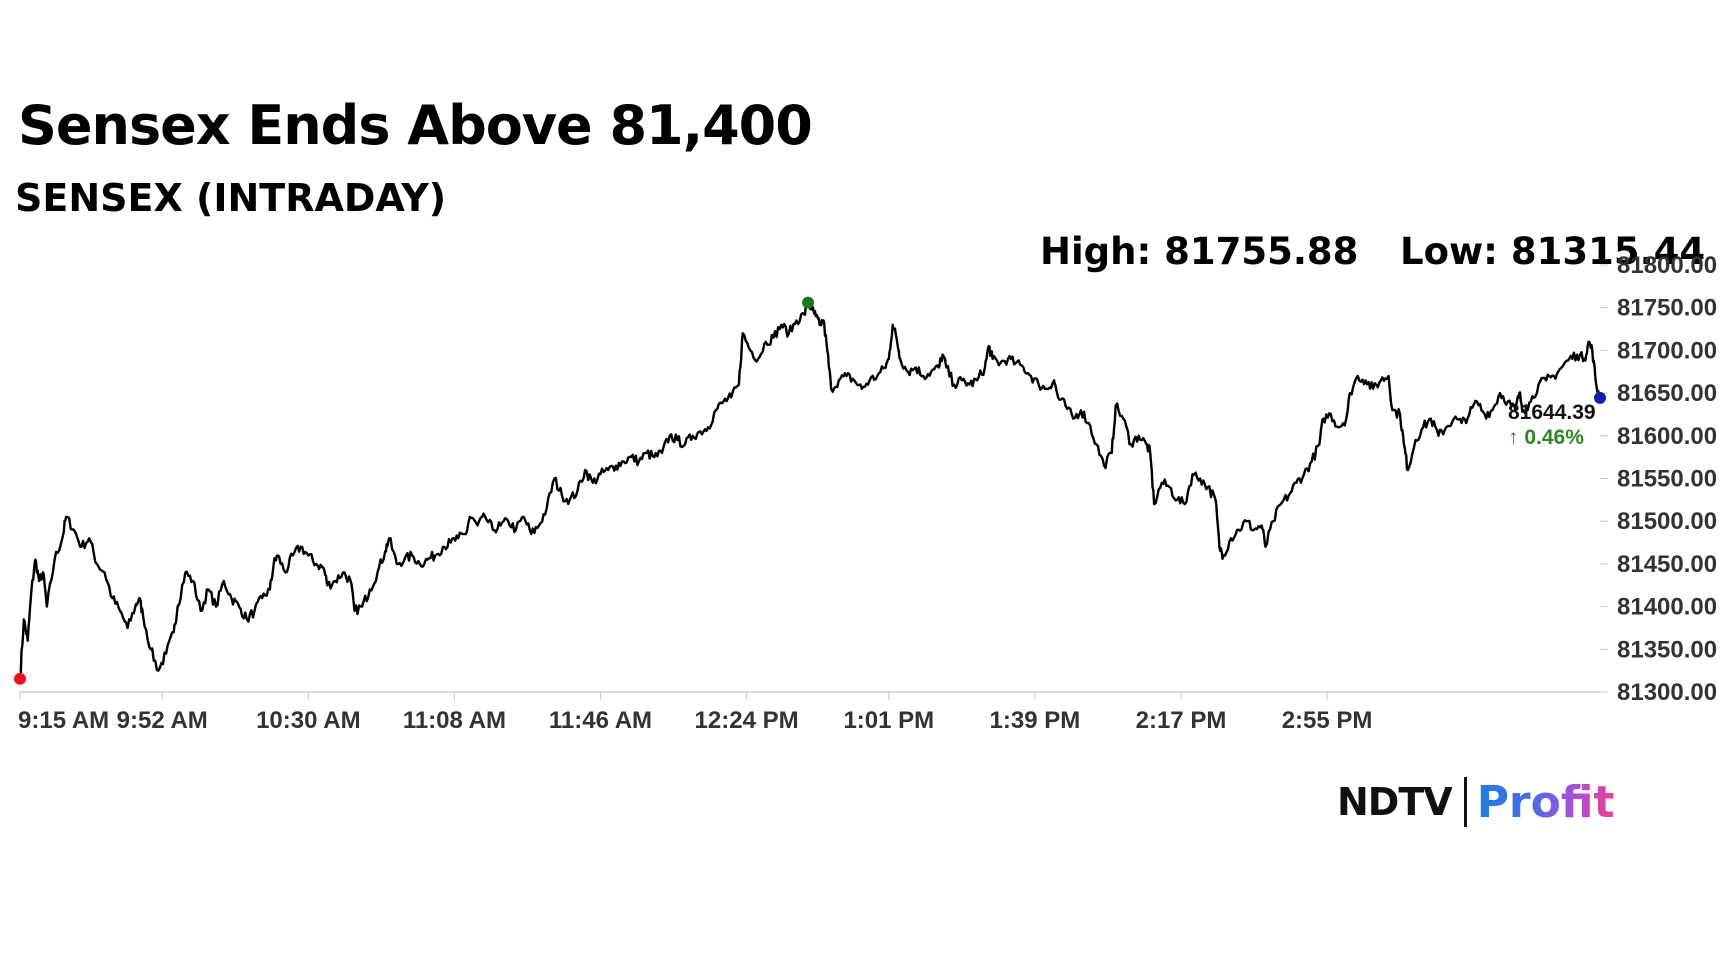 The width and height of the screenshot is (1728, 972). Describe the element at coordinates (1667, 436) in the screenshot. I see `y-tick-label: 81600.00` at that location.